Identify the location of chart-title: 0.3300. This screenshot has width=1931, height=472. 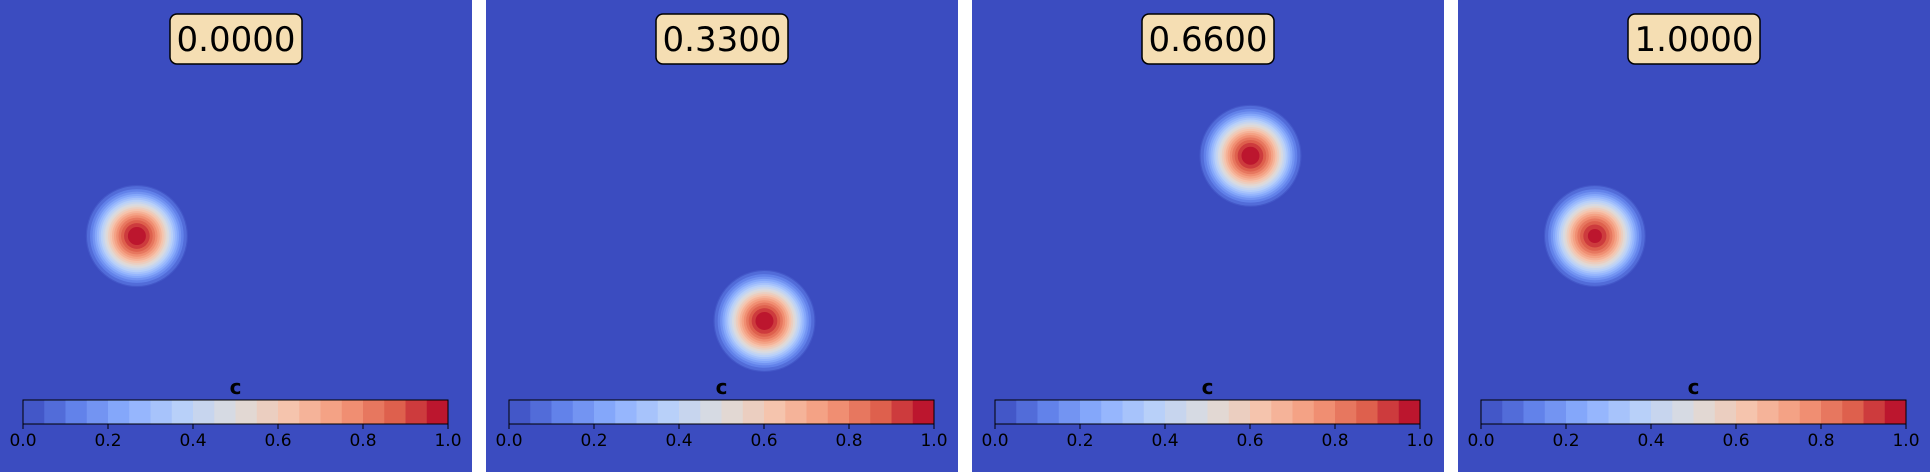
(722, 40).